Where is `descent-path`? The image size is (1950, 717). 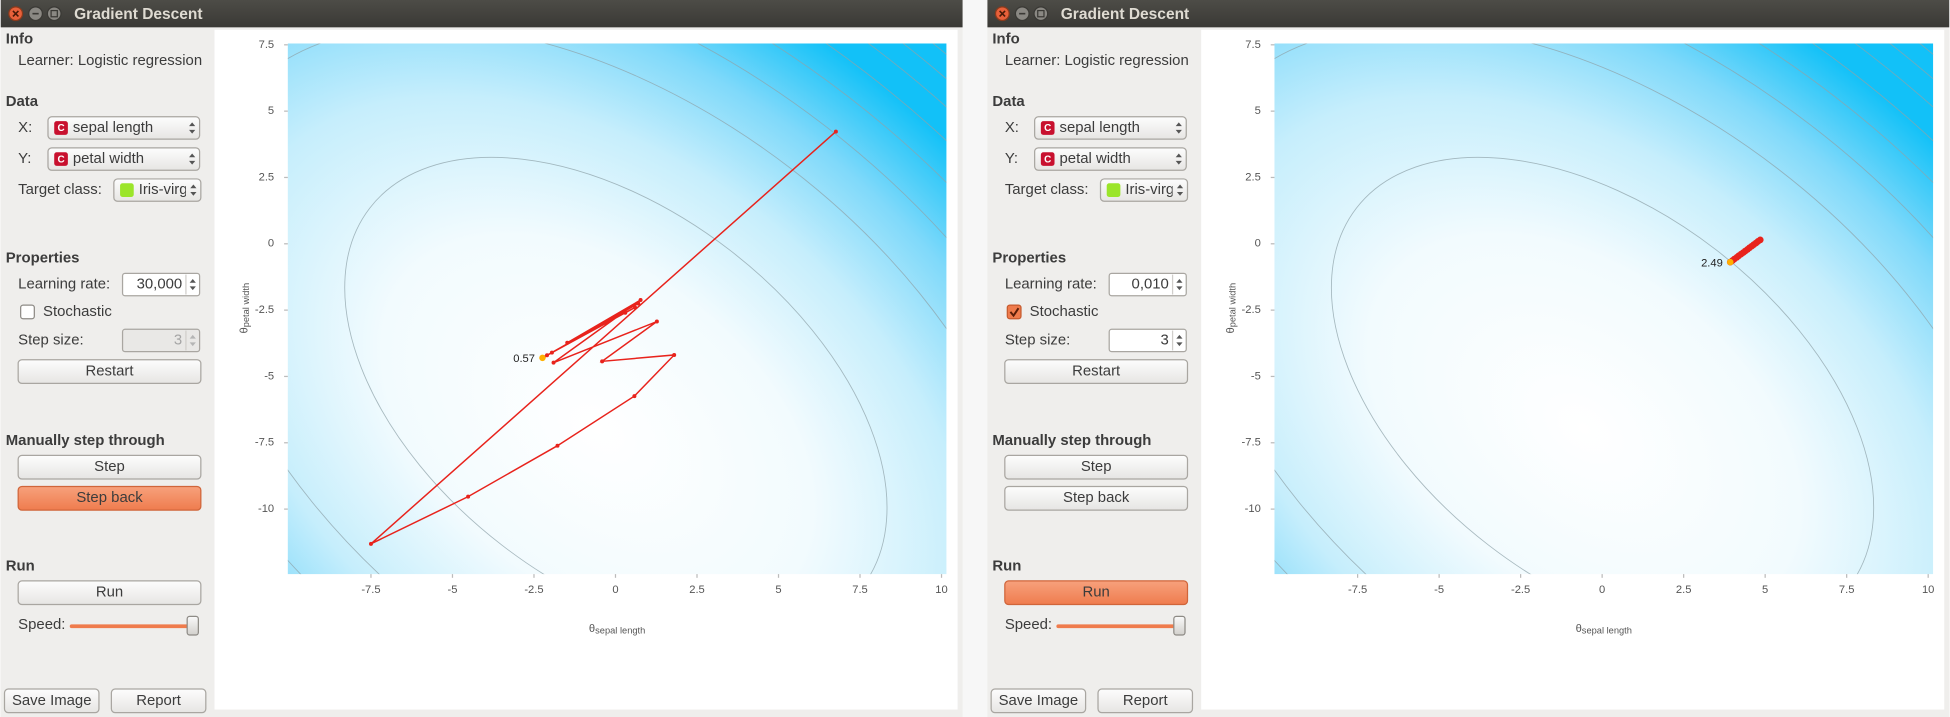
descent-path is located at coordinates (603, 338).